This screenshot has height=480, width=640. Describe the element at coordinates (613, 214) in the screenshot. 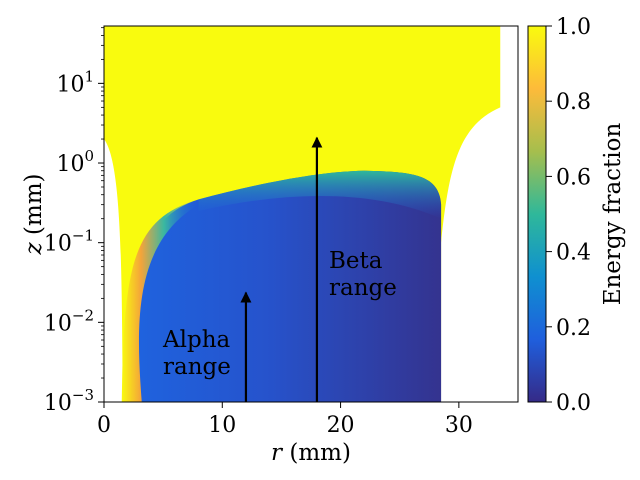

I see `colorbar-label: Energy fraction` at that location.